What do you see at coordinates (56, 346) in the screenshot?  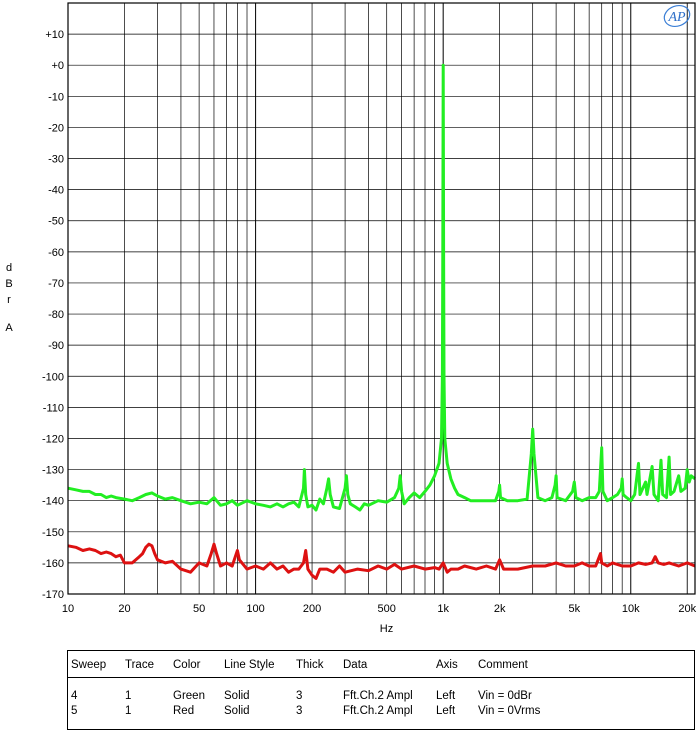 I see `y-tick-label: -90` at bounding box center [56, 346].